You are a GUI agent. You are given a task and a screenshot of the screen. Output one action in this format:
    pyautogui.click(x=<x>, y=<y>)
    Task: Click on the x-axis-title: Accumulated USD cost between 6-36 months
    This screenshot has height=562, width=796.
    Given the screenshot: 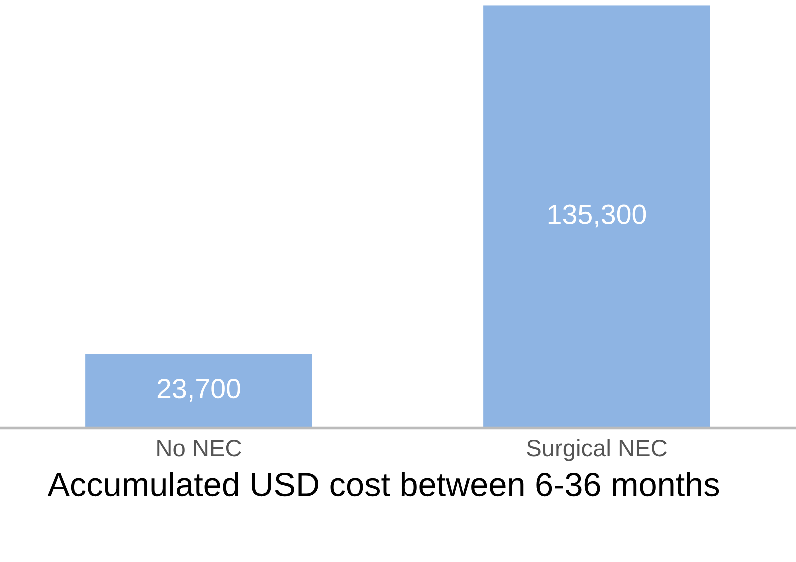 What is the action you would take?
    pyautogui.click(x=384, y=484)
    